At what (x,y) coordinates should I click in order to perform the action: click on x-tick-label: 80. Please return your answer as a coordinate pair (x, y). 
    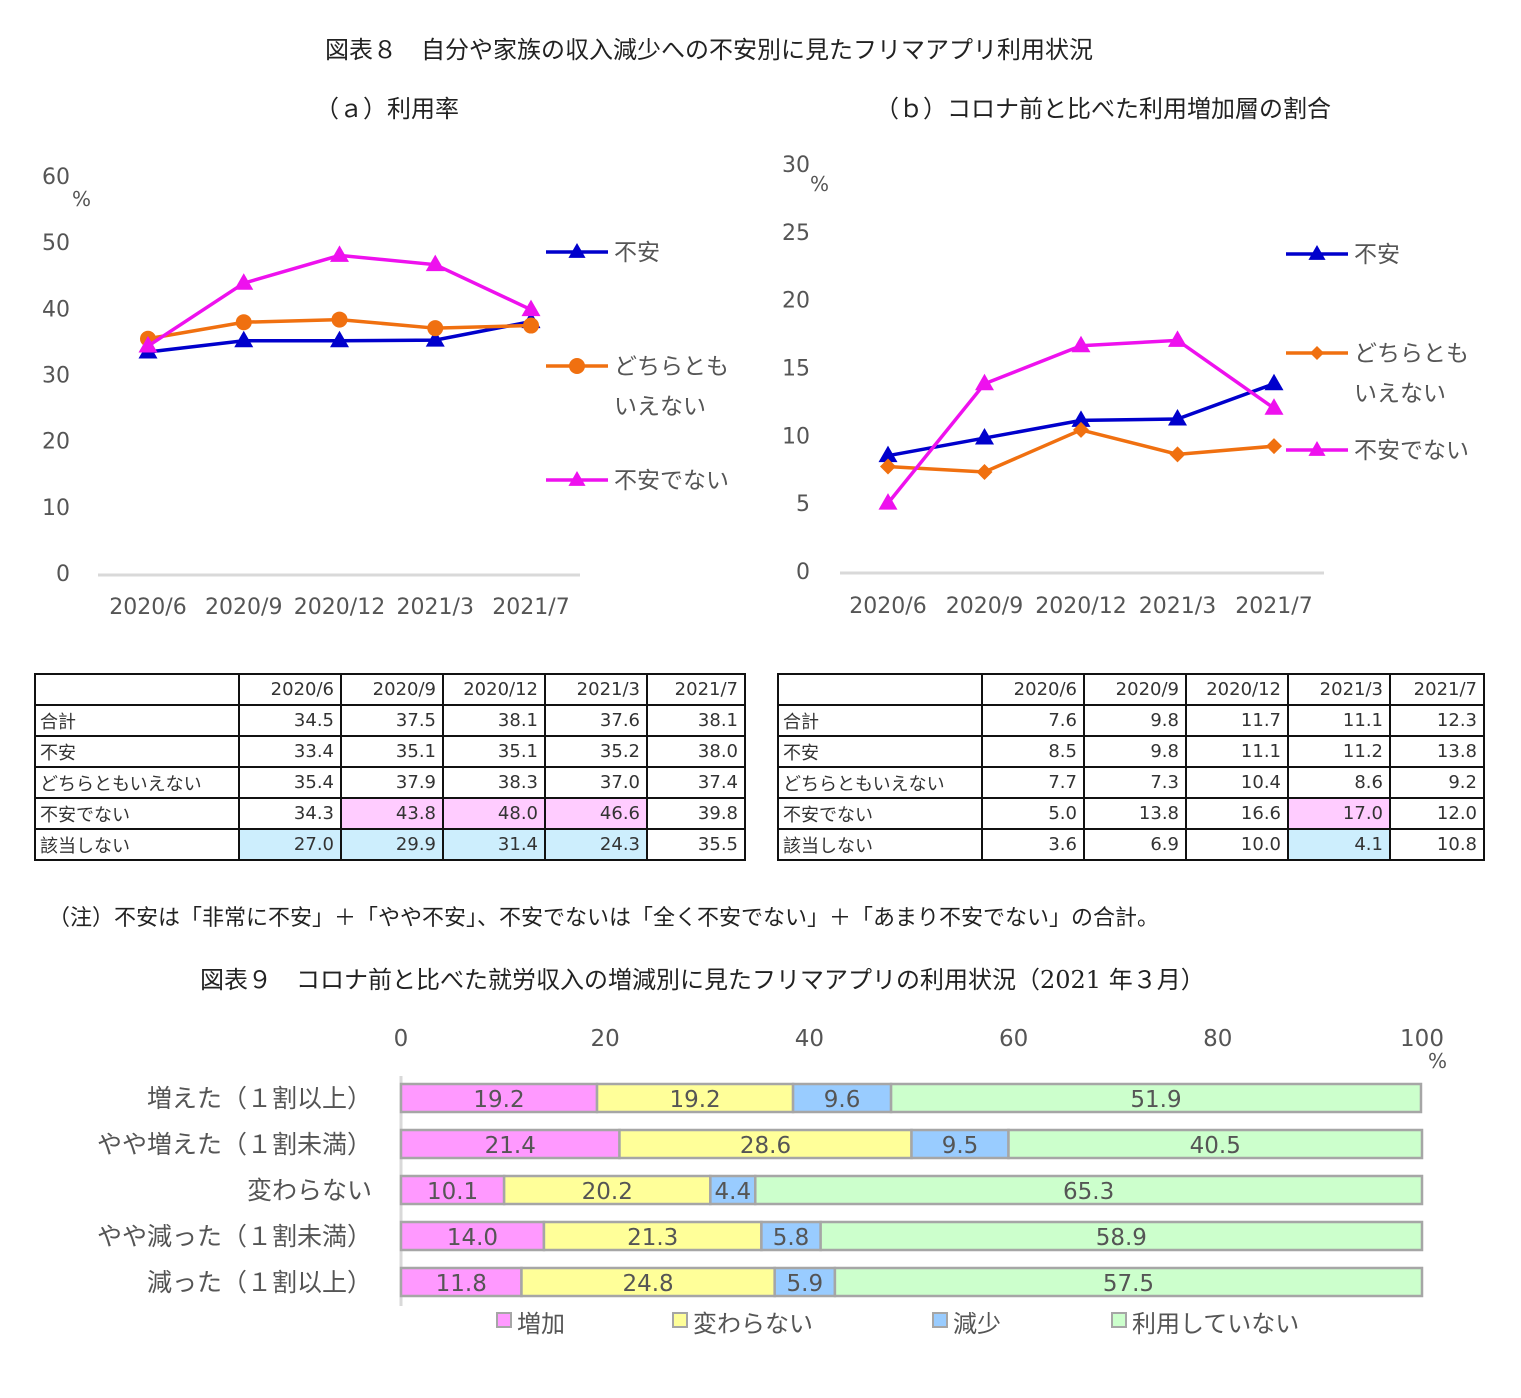
    Looking at the image, I should click on (1217, 1039).